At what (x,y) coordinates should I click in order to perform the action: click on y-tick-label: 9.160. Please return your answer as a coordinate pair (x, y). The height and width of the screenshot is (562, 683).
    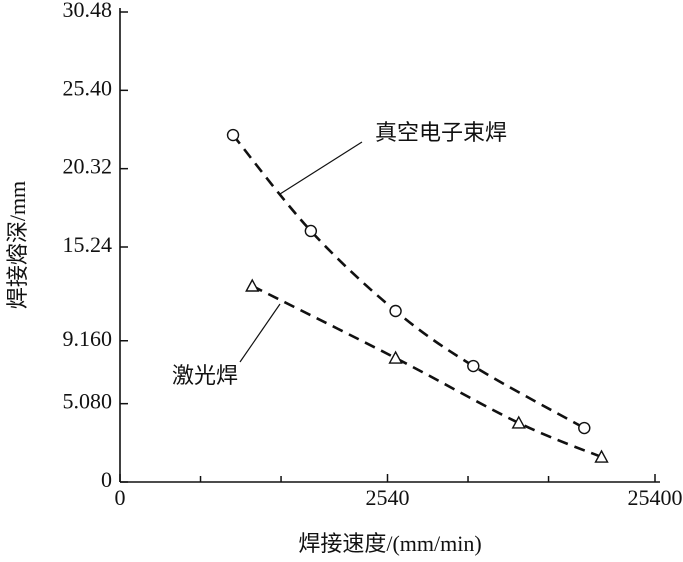
    Looking at the image, I should click on (88, 338).